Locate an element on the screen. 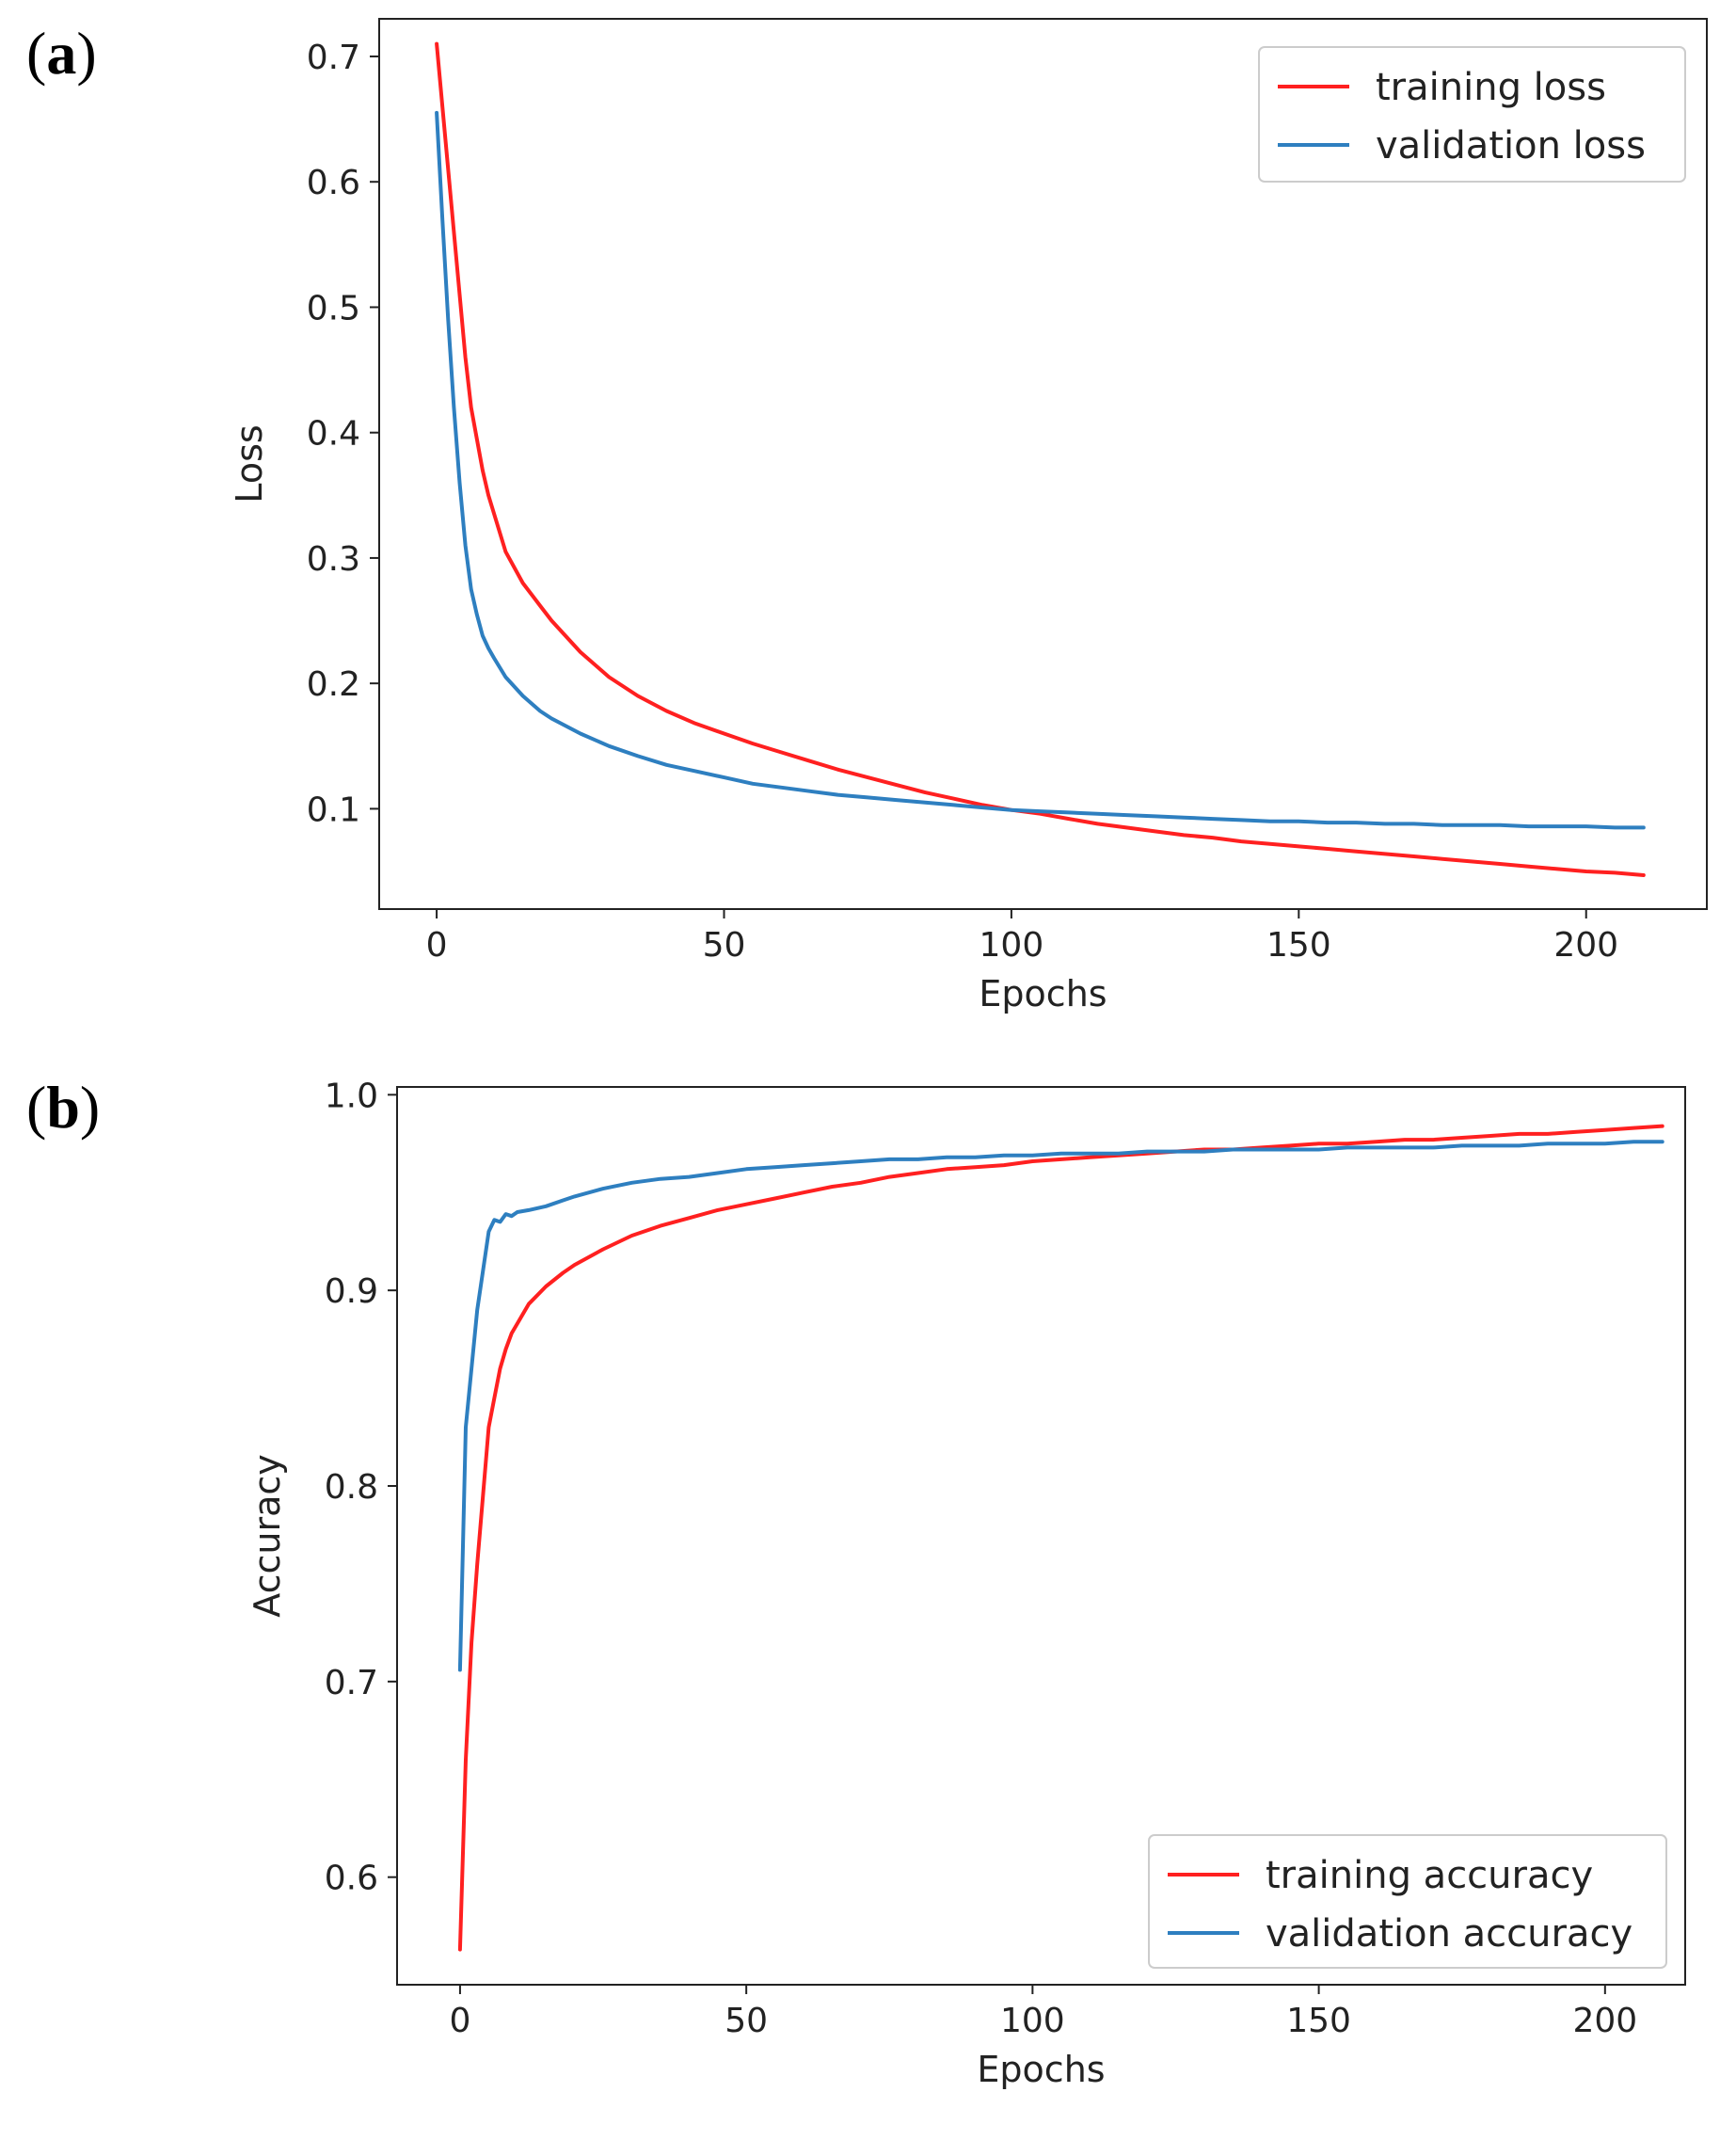 The height and width of the screenshot is (2156, 1736). panel-label-b-letter: b is located at coordinates (63, 1107).